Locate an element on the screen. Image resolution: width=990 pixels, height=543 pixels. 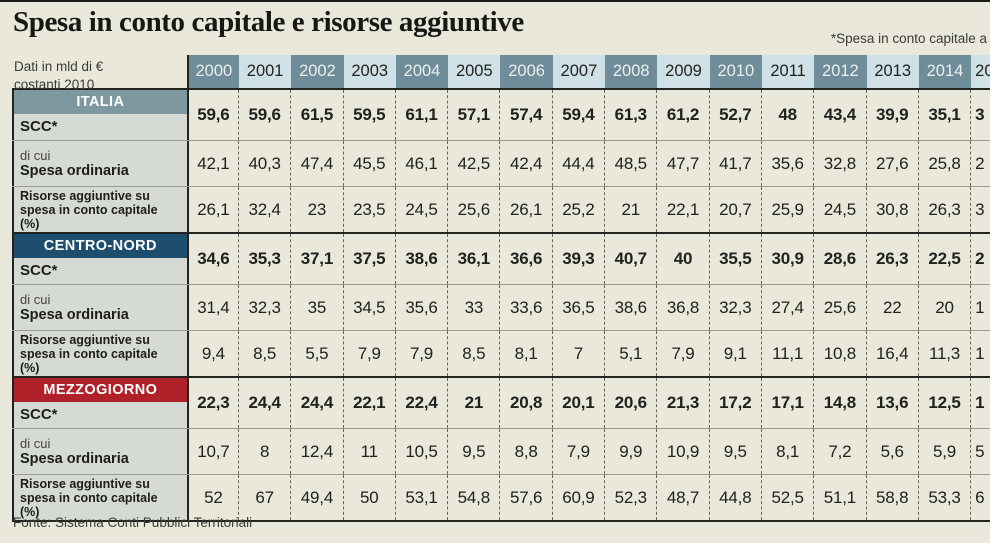
value-cell: 30,9 is located at coordinates (788, 259).